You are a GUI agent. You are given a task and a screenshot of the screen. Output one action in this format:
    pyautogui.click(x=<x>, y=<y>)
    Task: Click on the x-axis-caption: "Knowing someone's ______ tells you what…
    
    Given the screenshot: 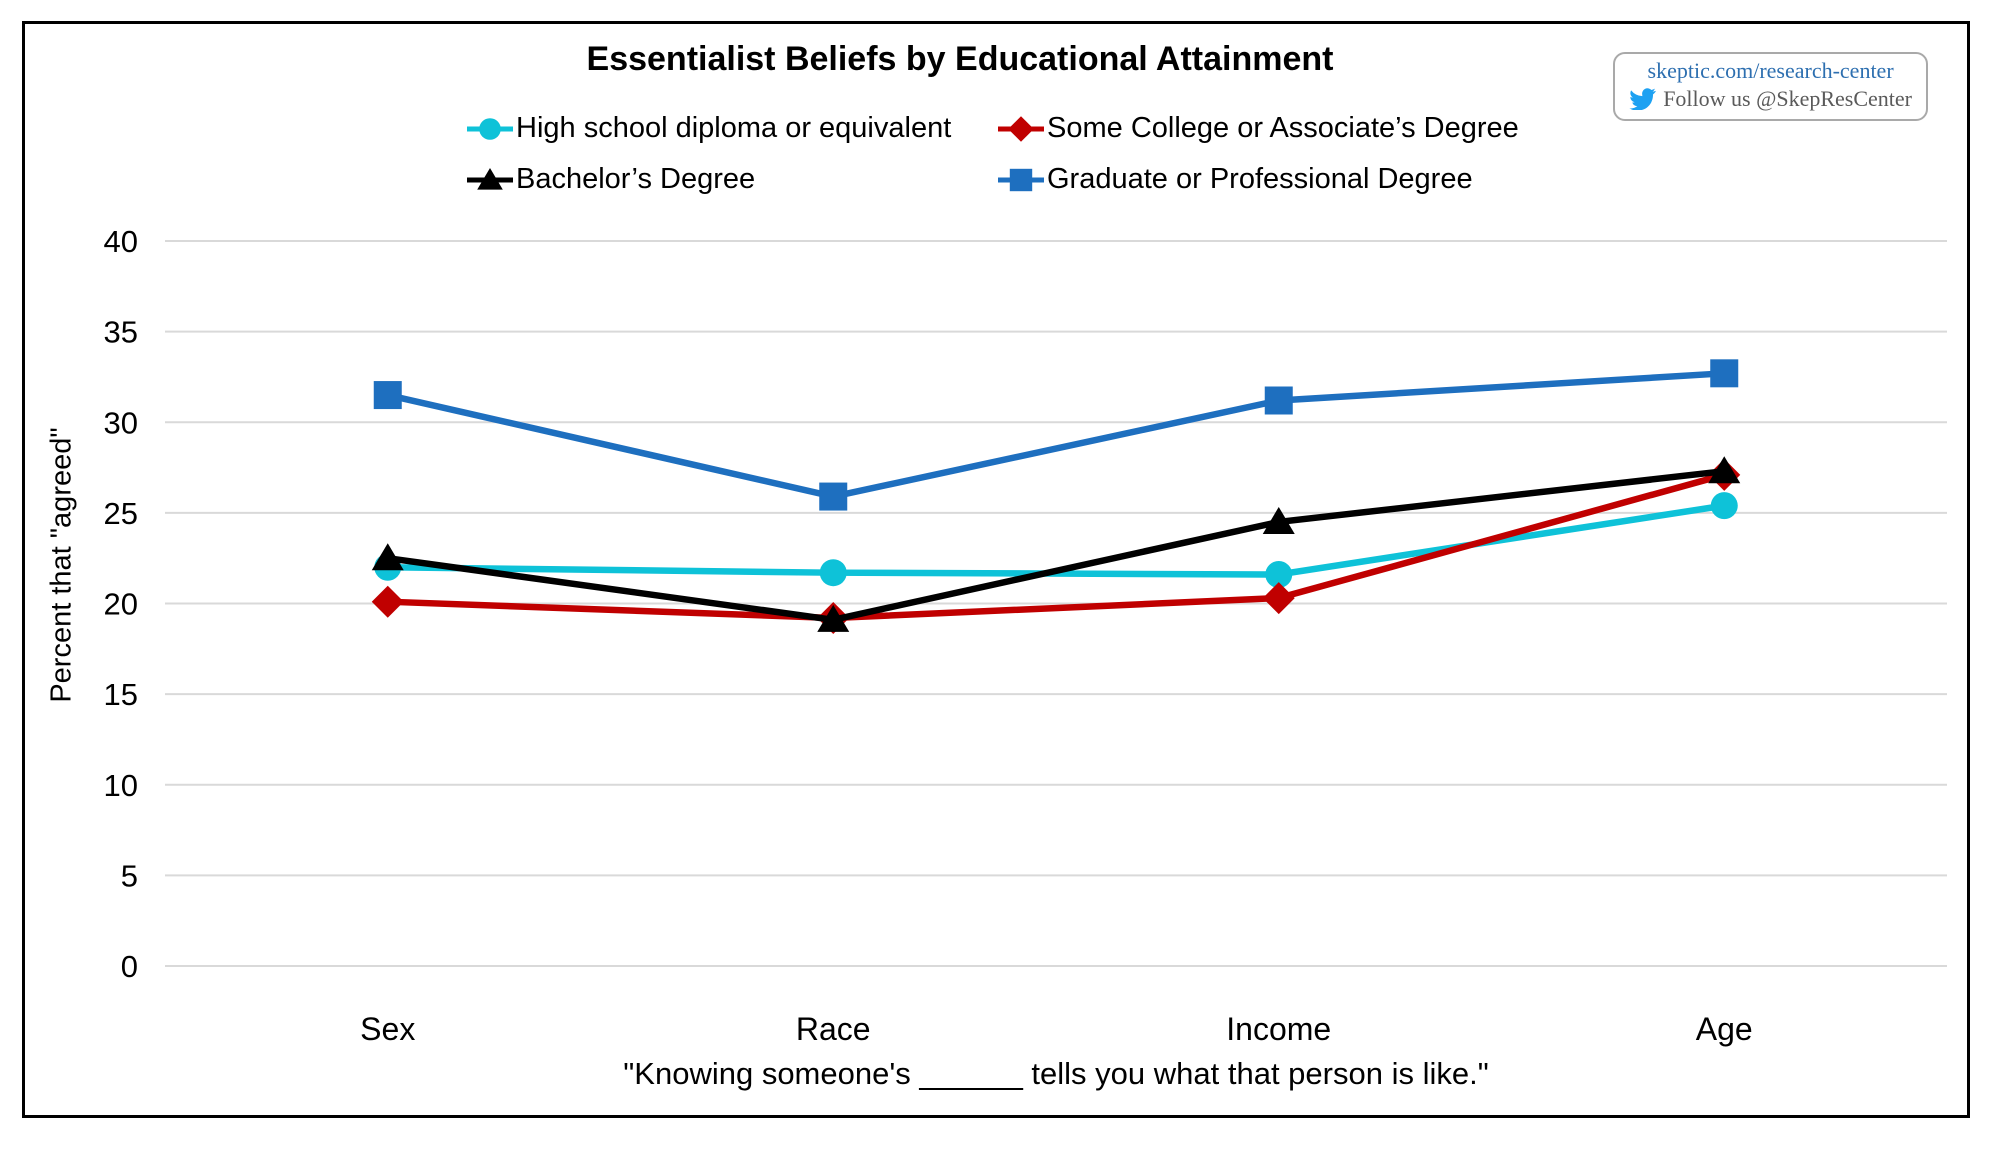 What is the action you would take?
    pyautogui.click(x=1056, y=1073)
    